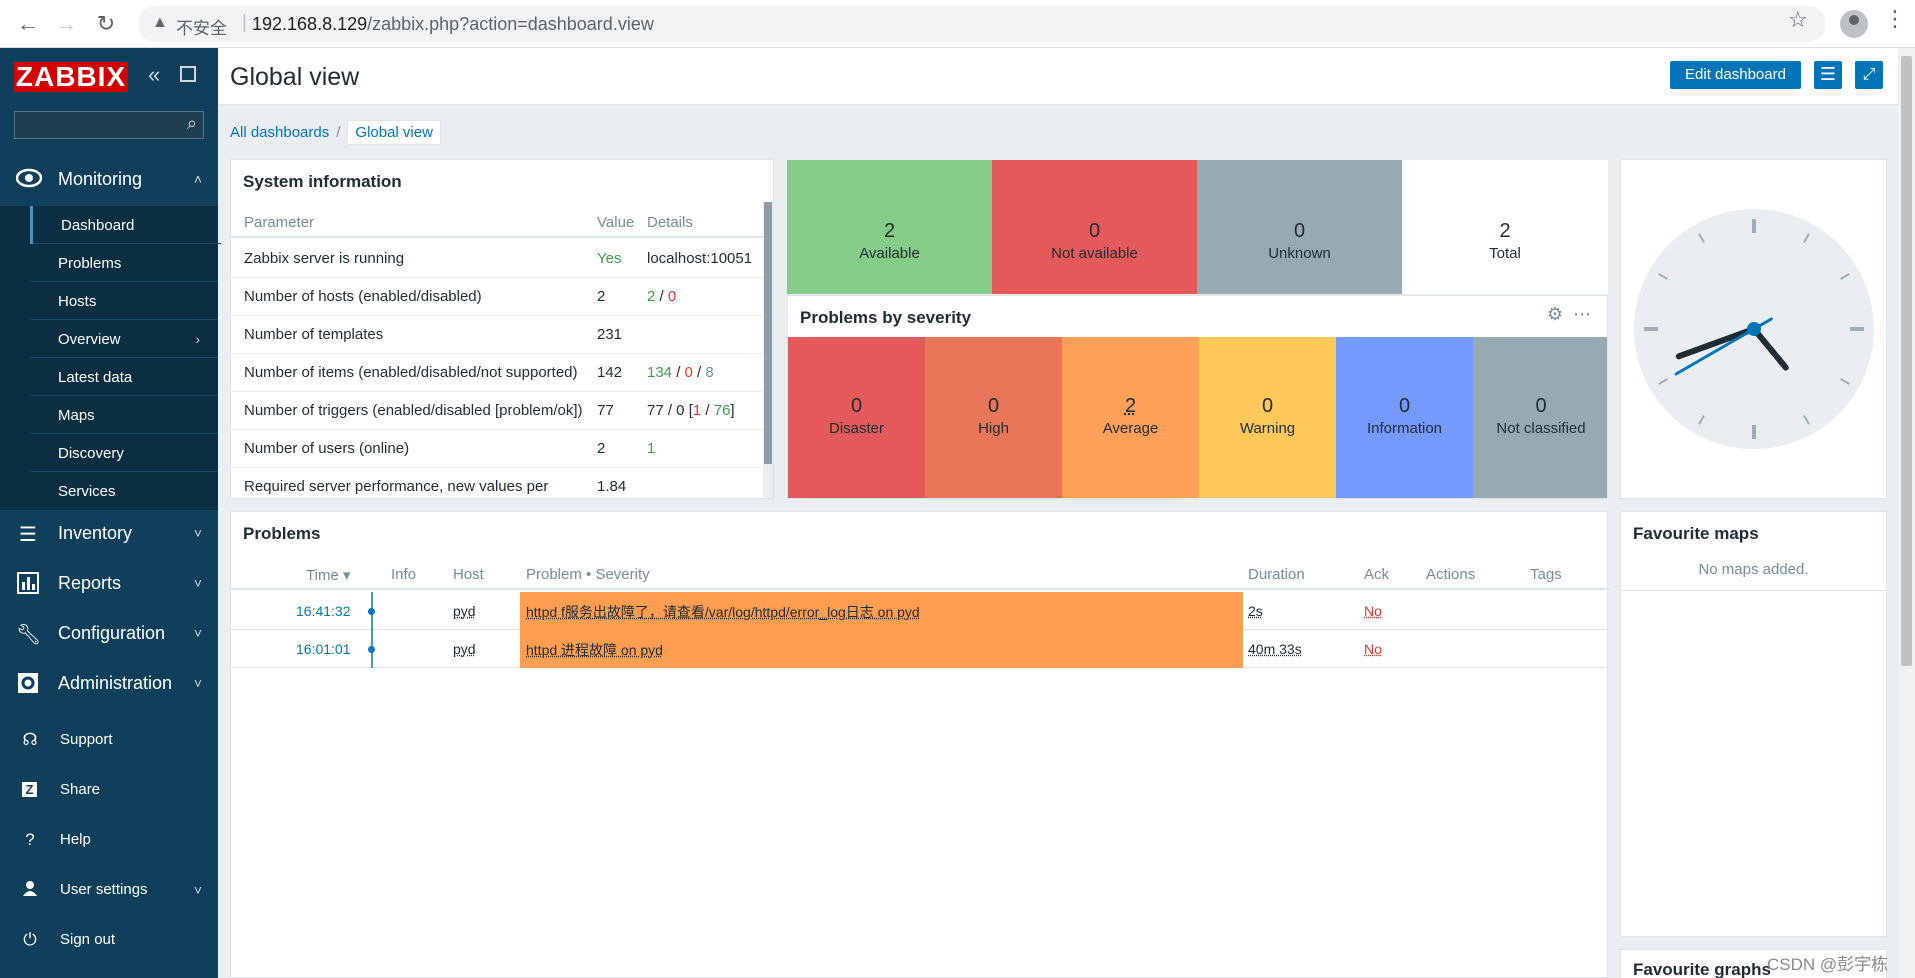  I want to click on col-time: Time ▾, so click(328, 575).